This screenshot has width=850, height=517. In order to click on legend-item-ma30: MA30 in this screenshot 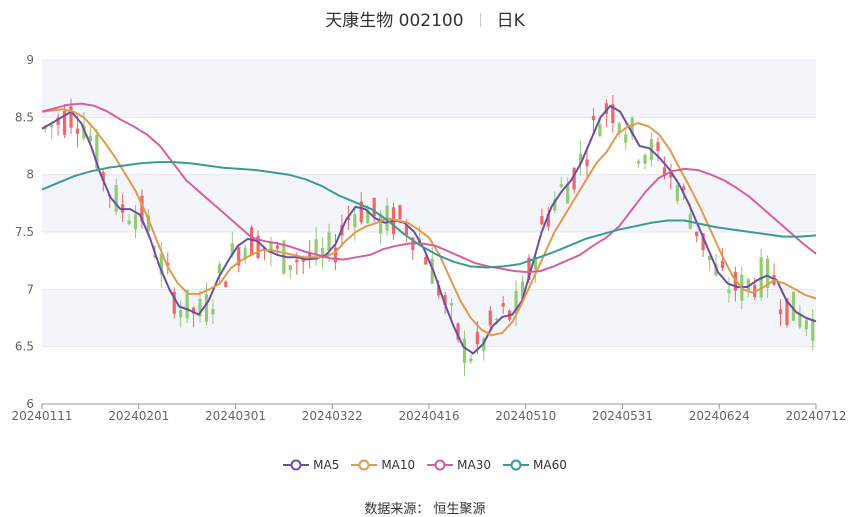, I will do `click(459, 465)`.